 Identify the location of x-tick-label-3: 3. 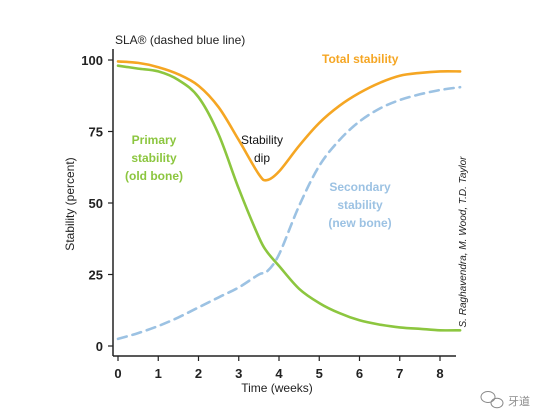
(238, 373).